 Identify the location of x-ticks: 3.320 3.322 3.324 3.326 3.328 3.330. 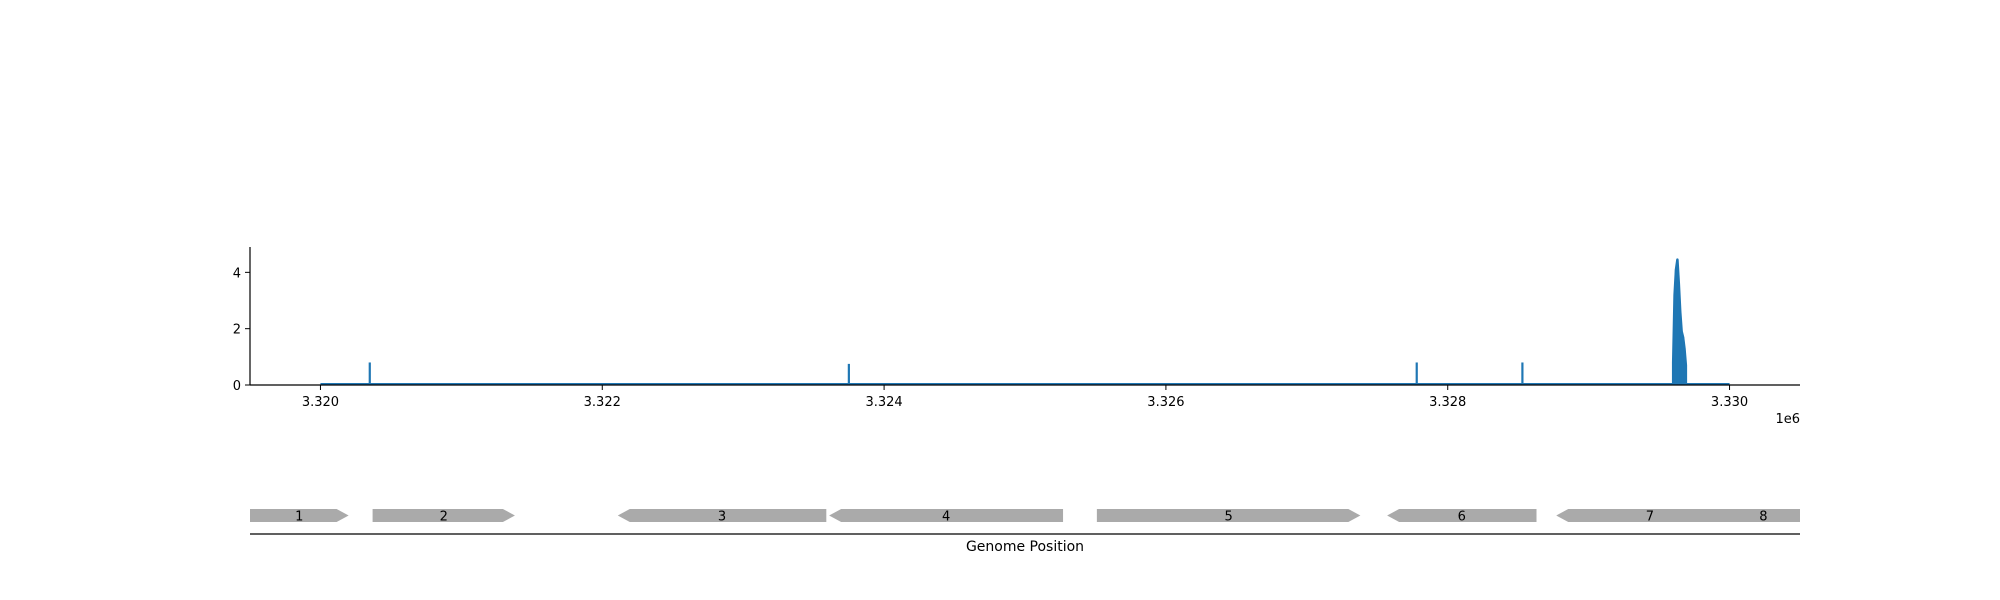
(1025, 397).